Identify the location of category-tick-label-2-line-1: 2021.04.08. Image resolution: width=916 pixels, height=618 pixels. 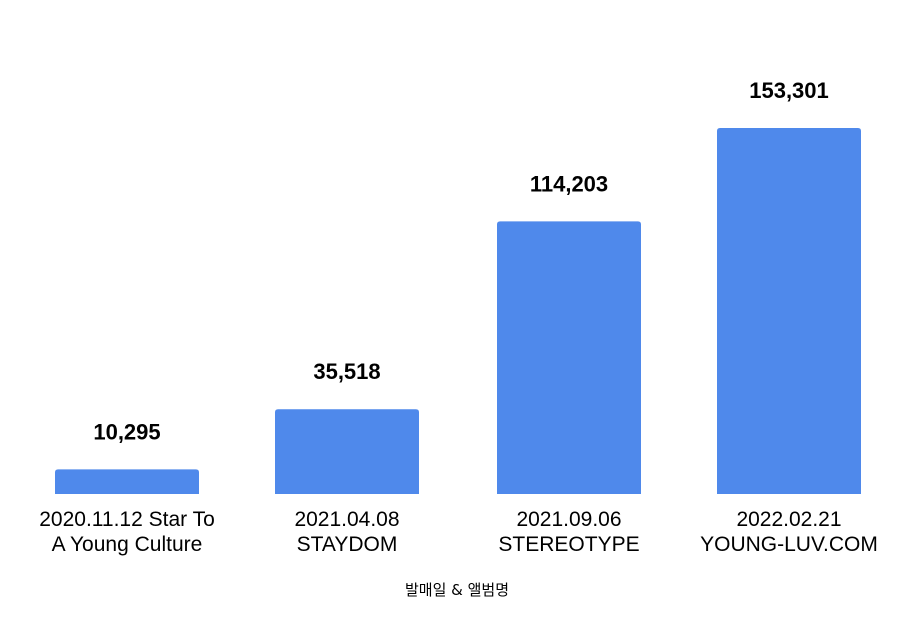
(346, 519).